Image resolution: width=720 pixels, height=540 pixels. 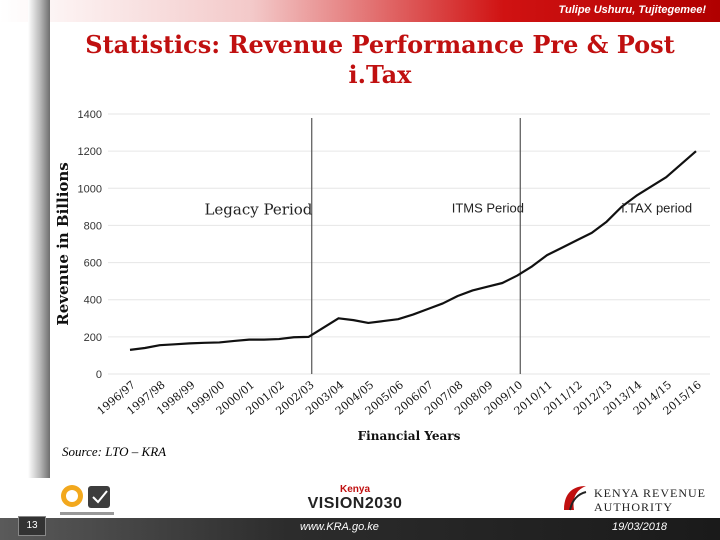 What do you see at coordinates (90, 152) in the screenshot?
I see `y-tick-label: 1200` at bounding box center [90, 152].